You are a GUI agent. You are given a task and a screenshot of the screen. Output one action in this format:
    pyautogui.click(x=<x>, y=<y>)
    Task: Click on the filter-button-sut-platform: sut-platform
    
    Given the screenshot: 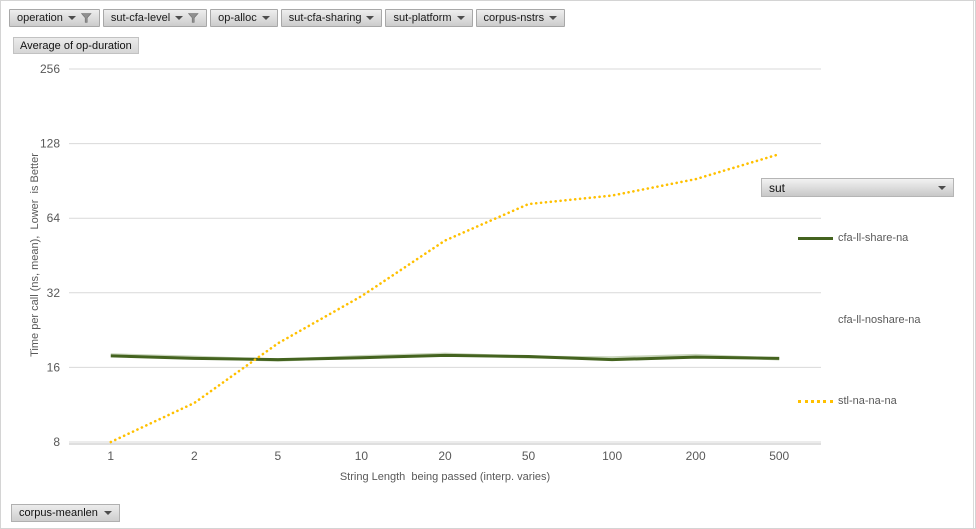 What is the action you would take?
    pyautogui.click(x=429, y=18)
    